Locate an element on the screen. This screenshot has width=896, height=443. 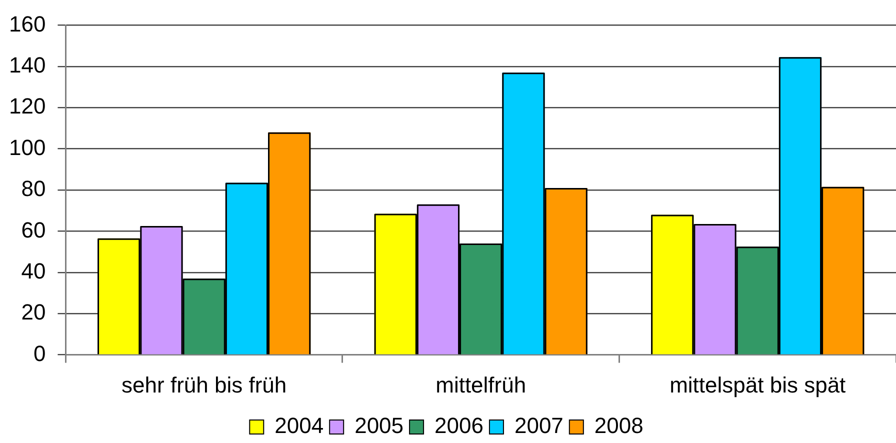
legend-label: 2008 is located at coordinates (619, 425).